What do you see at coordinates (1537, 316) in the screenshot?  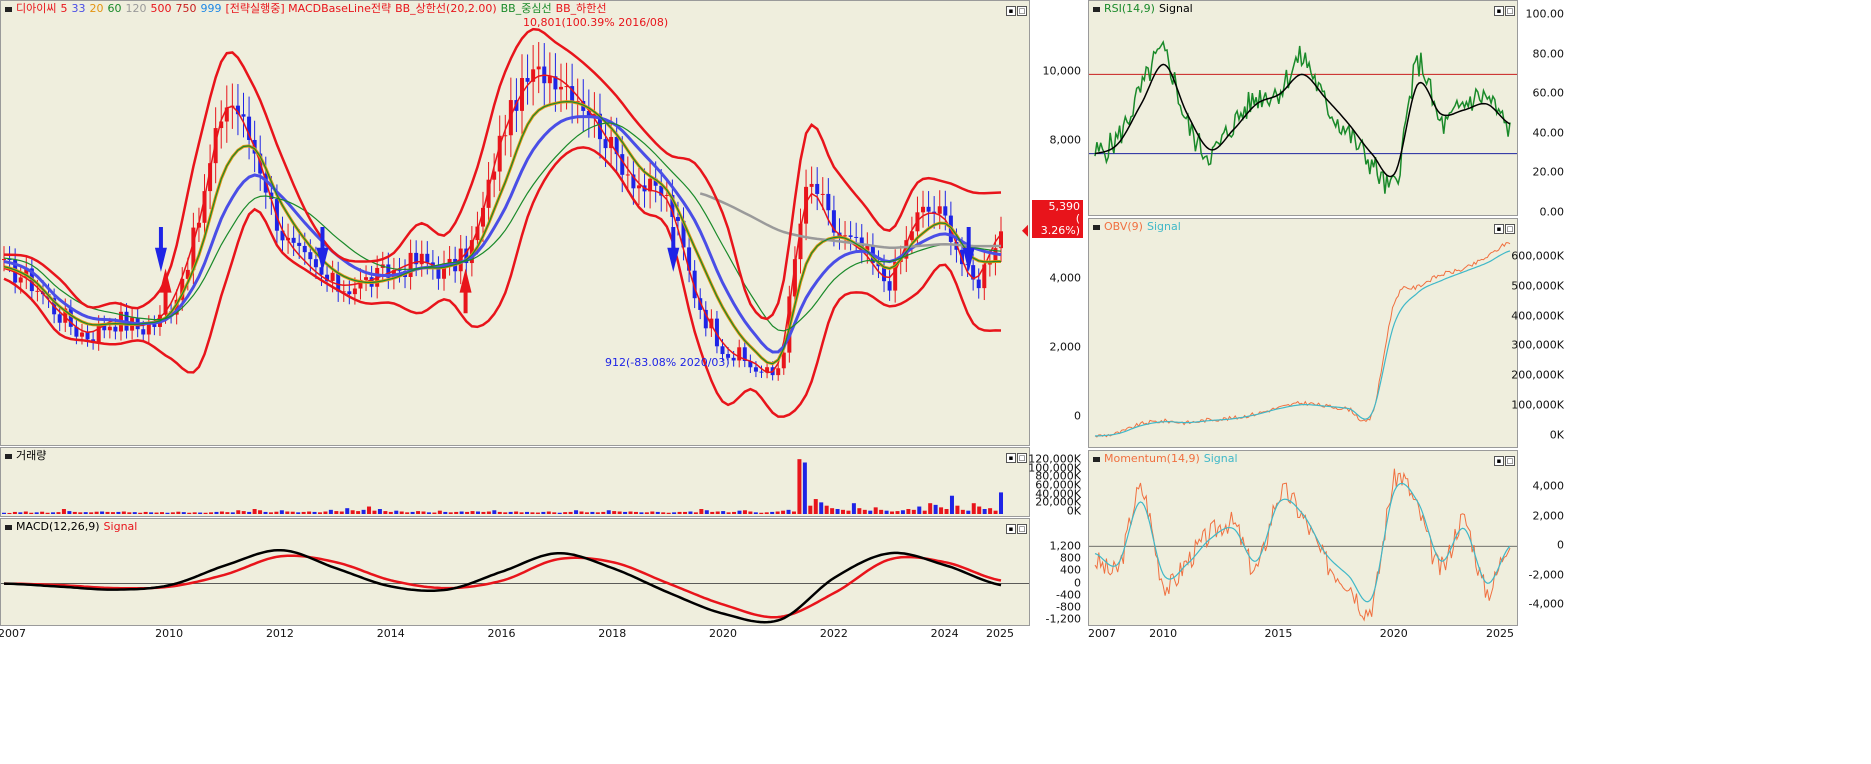 I see `y-tick-label: 400,000K` at bounding box center [1537, 316].